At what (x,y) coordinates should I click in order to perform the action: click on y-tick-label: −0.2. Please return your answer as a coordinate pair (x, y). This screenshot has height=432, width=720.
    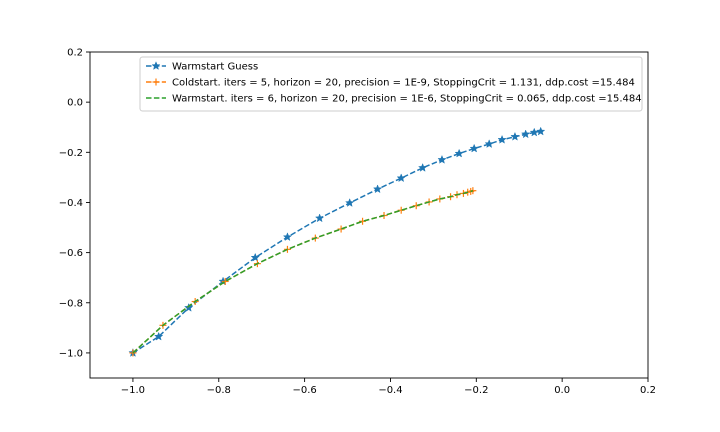
    Looking at the image, I should click on (71, 153).